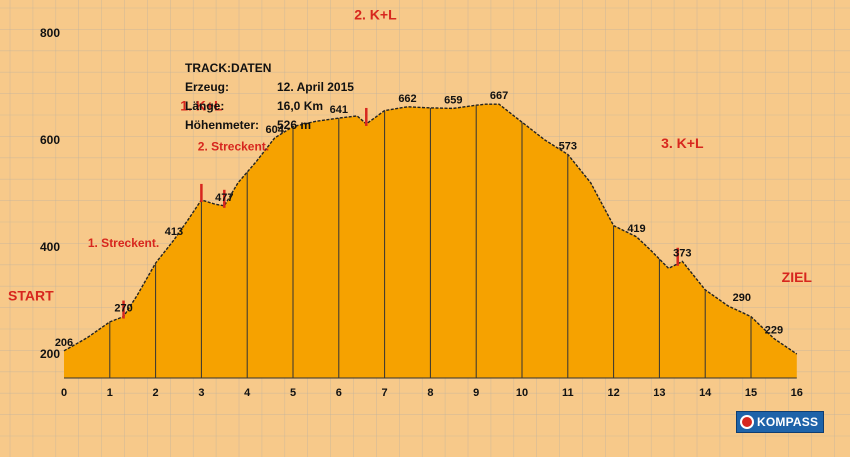 Image resolution: width=850 pixels, height=457 pixels. I want to click on logo-text: KOMPASS, so click(788, 422).